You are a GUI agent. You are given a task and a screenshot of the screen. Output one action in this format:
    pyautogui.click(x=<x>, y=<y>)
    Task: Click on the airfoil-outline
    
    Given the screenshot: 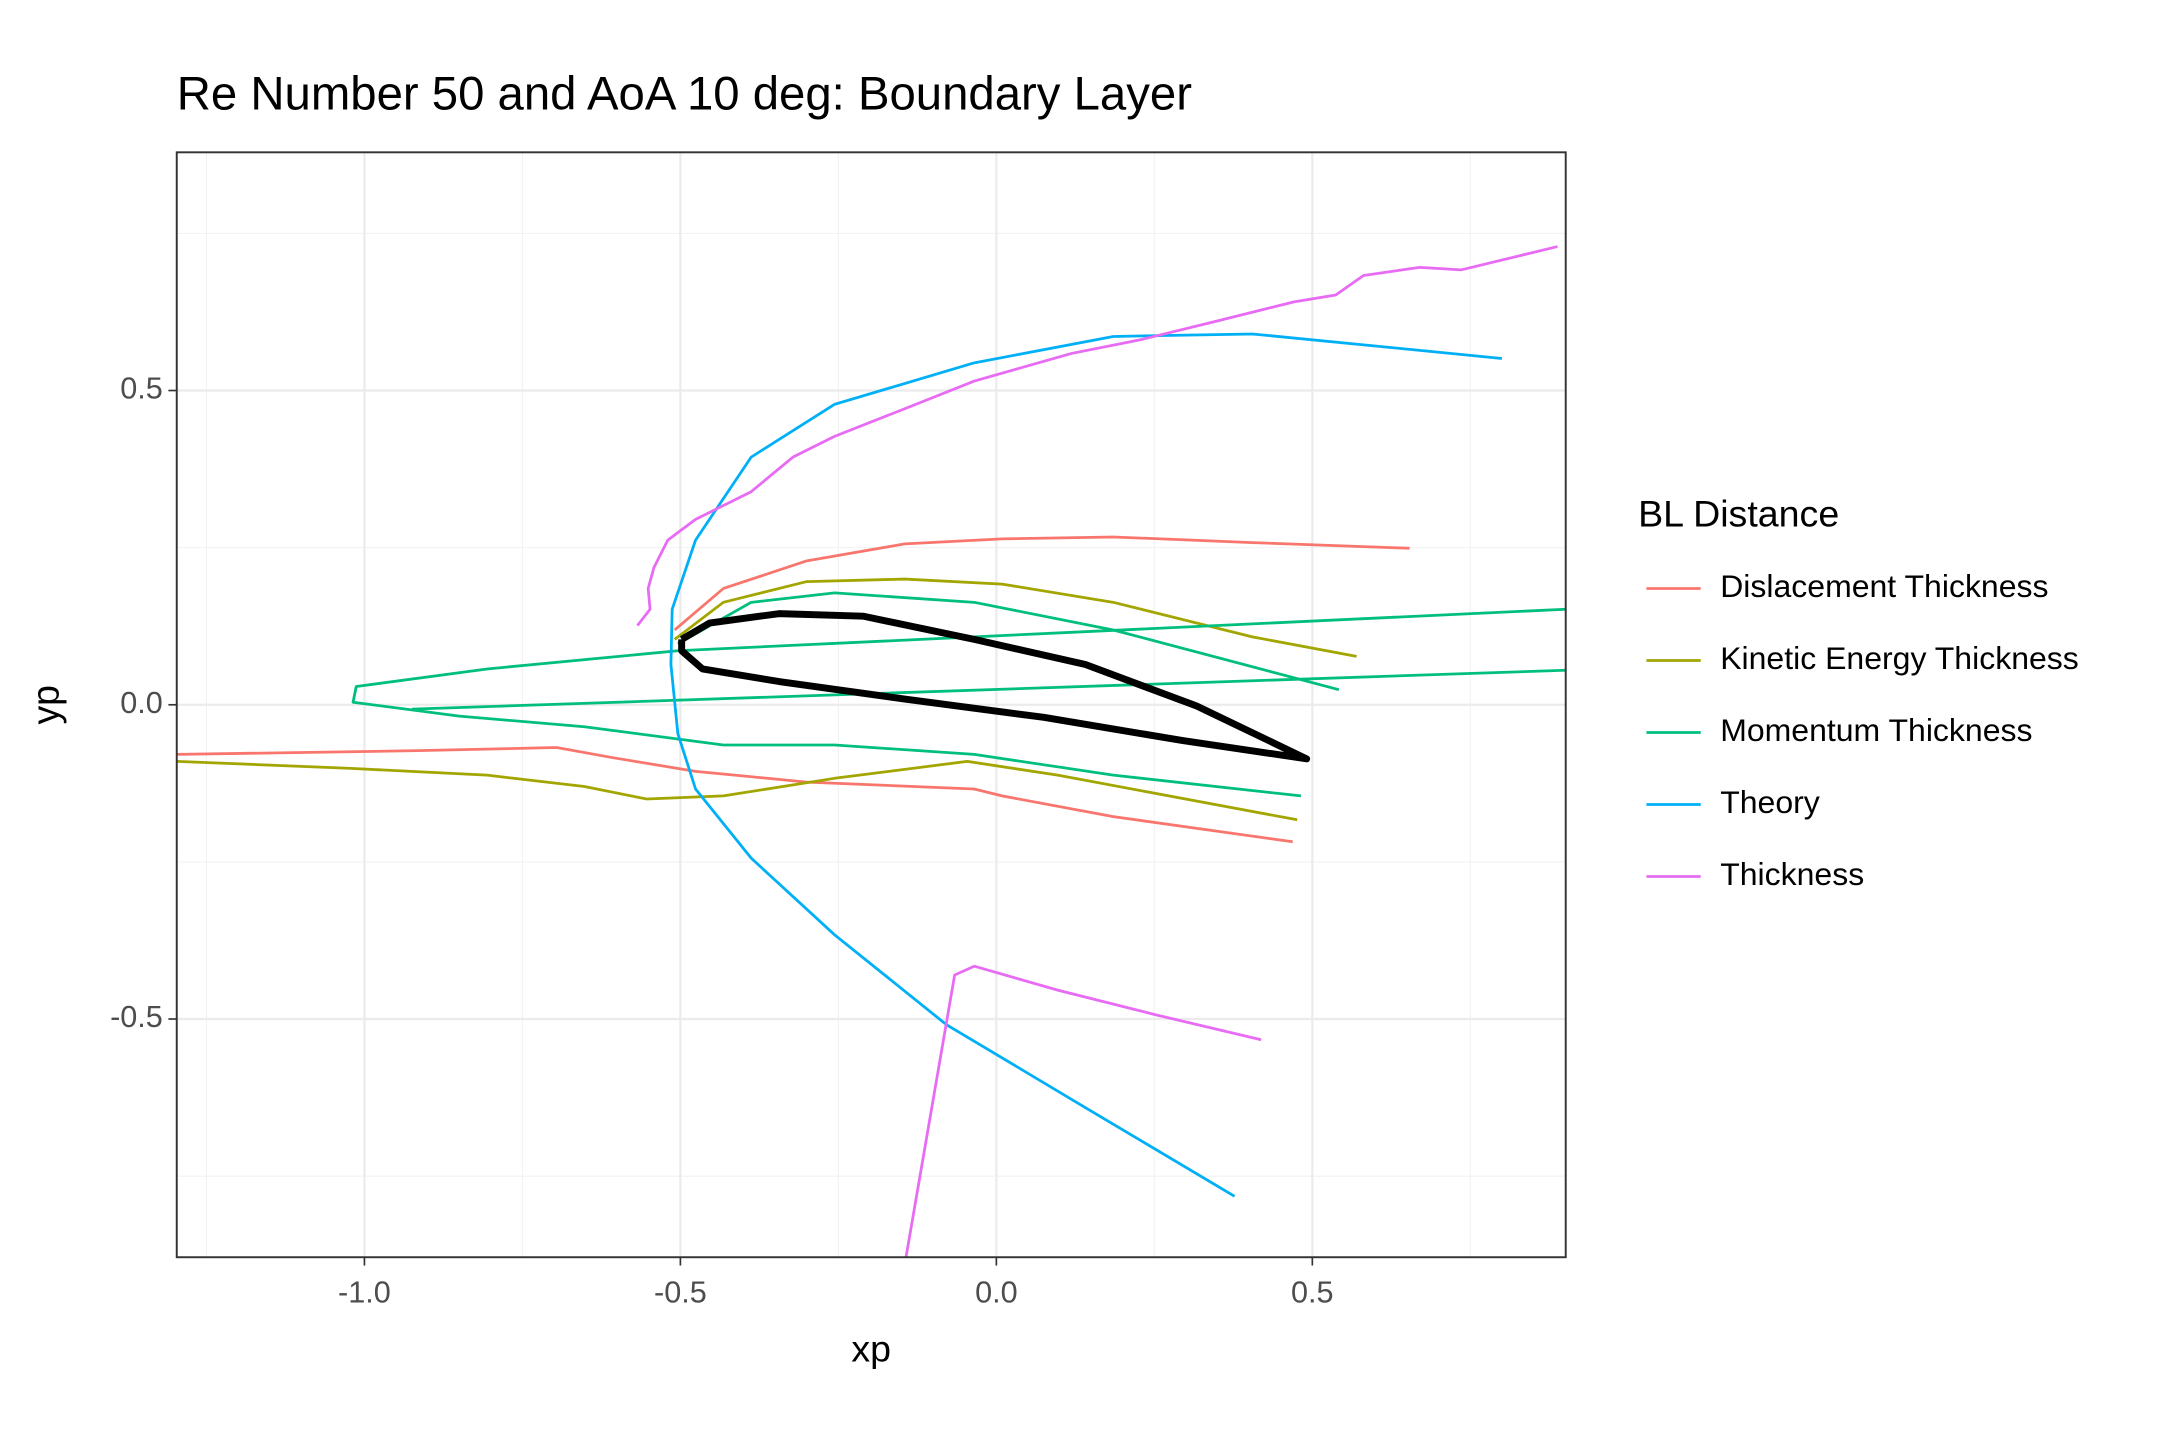 What is the action you would take?
    pyautogui.click(x=994, y=686)
    